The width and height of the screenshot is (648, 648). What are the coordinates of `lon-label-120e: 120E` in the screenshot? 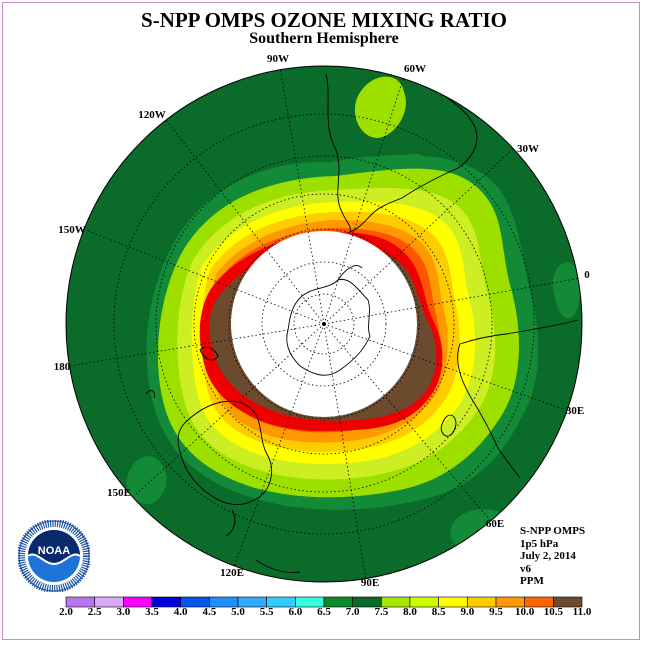 It's located at (232, 573).